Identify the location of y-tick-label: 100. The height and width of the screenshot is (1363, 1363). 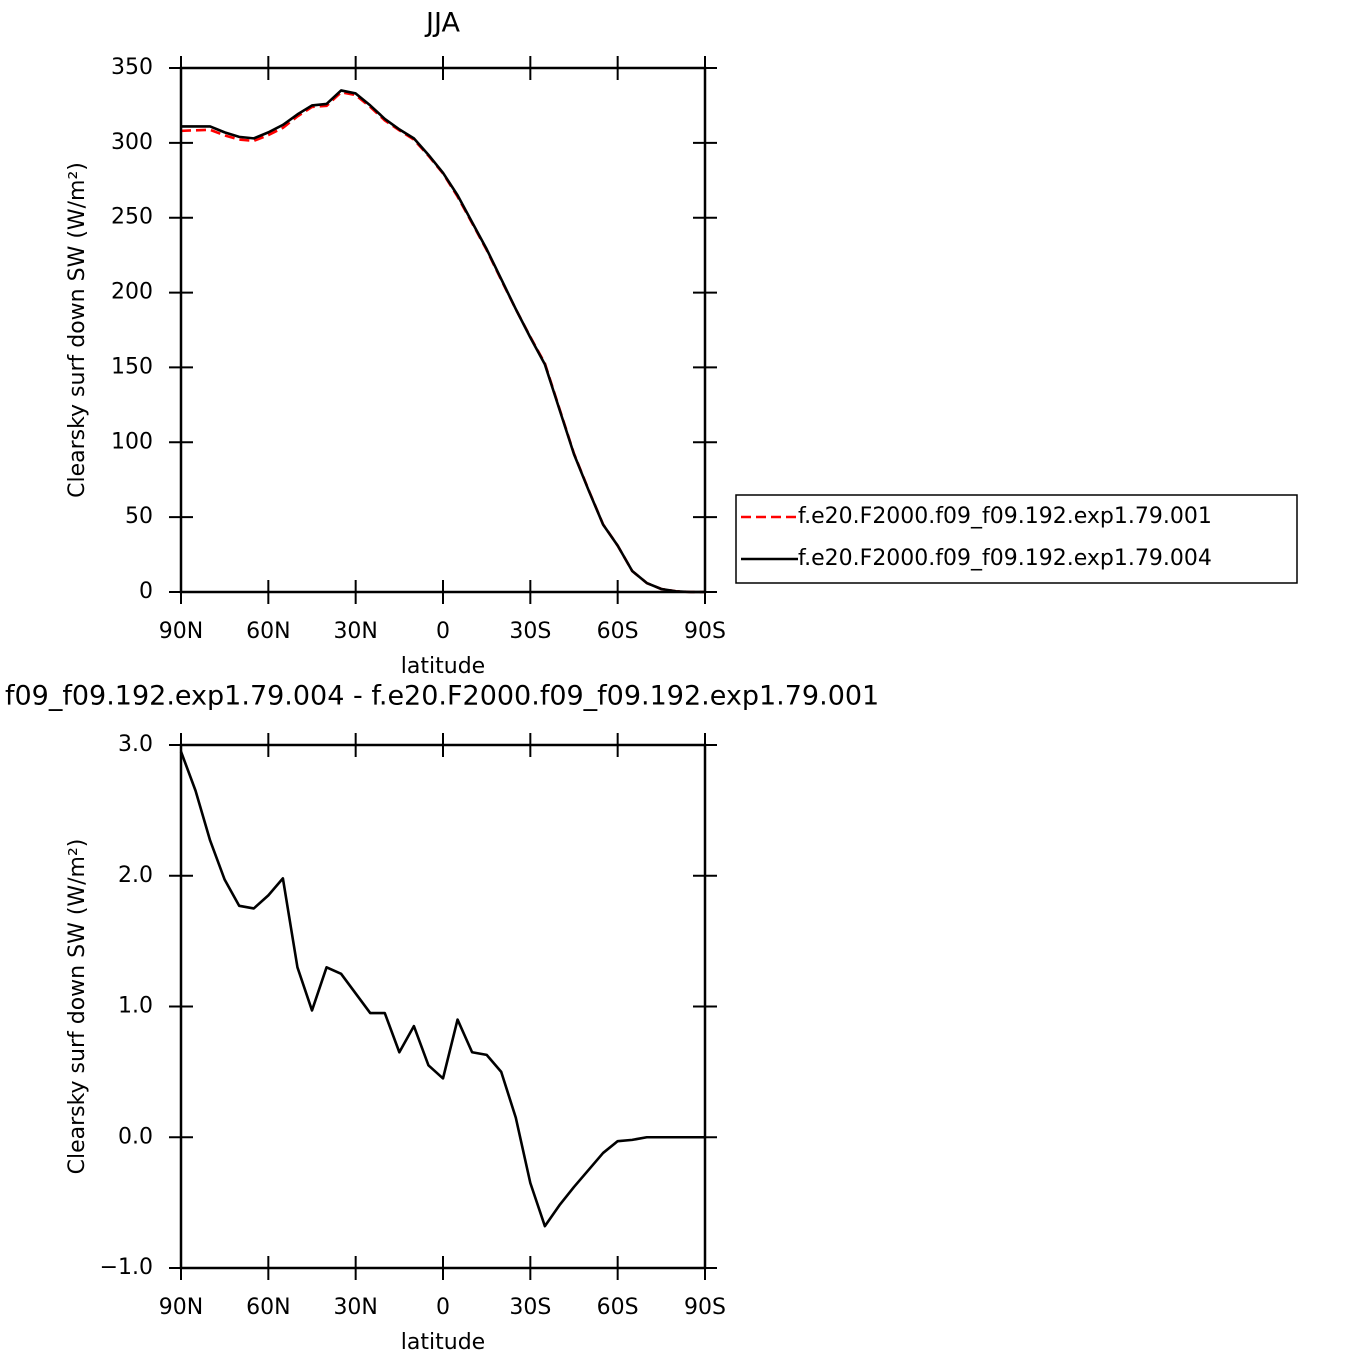
(132, 441).